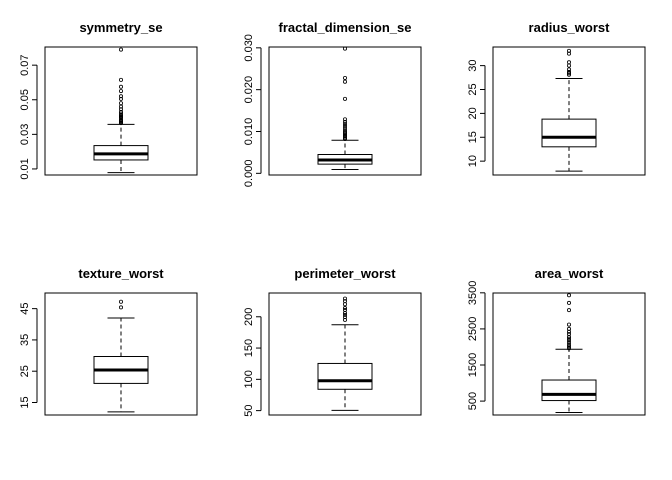 This screenshot has height=480, width=672. I want to click on boxplot-panel-6: area_worst 500 1500 2500 3500, so click(556, 341).